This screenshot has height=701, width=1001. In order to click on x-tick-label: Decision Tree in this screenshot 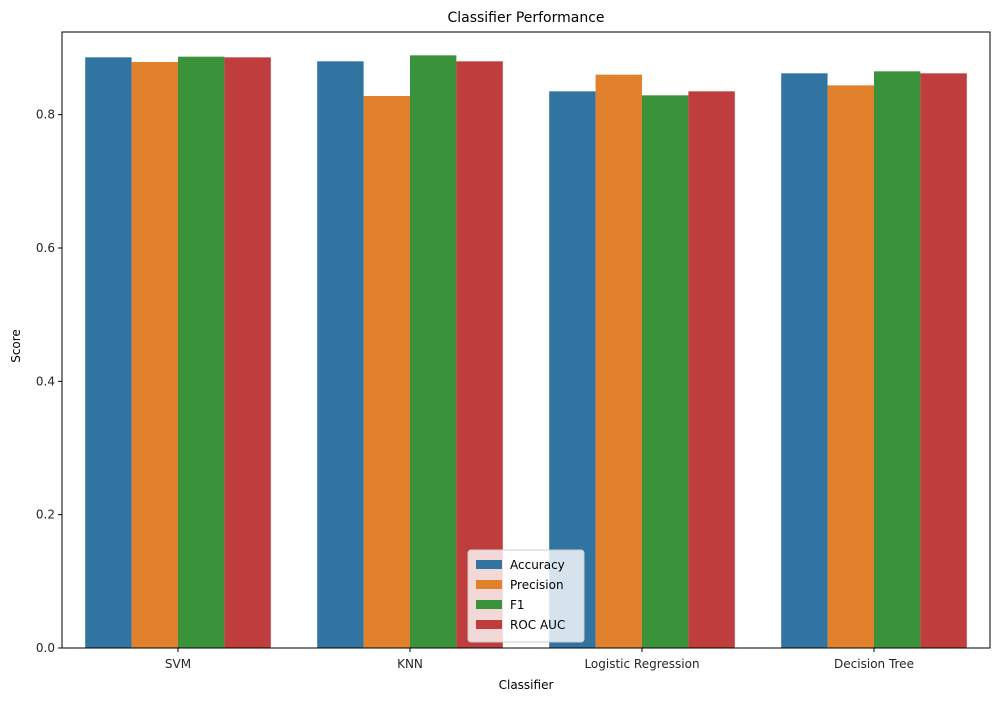, I will do `click(874, 664)`.